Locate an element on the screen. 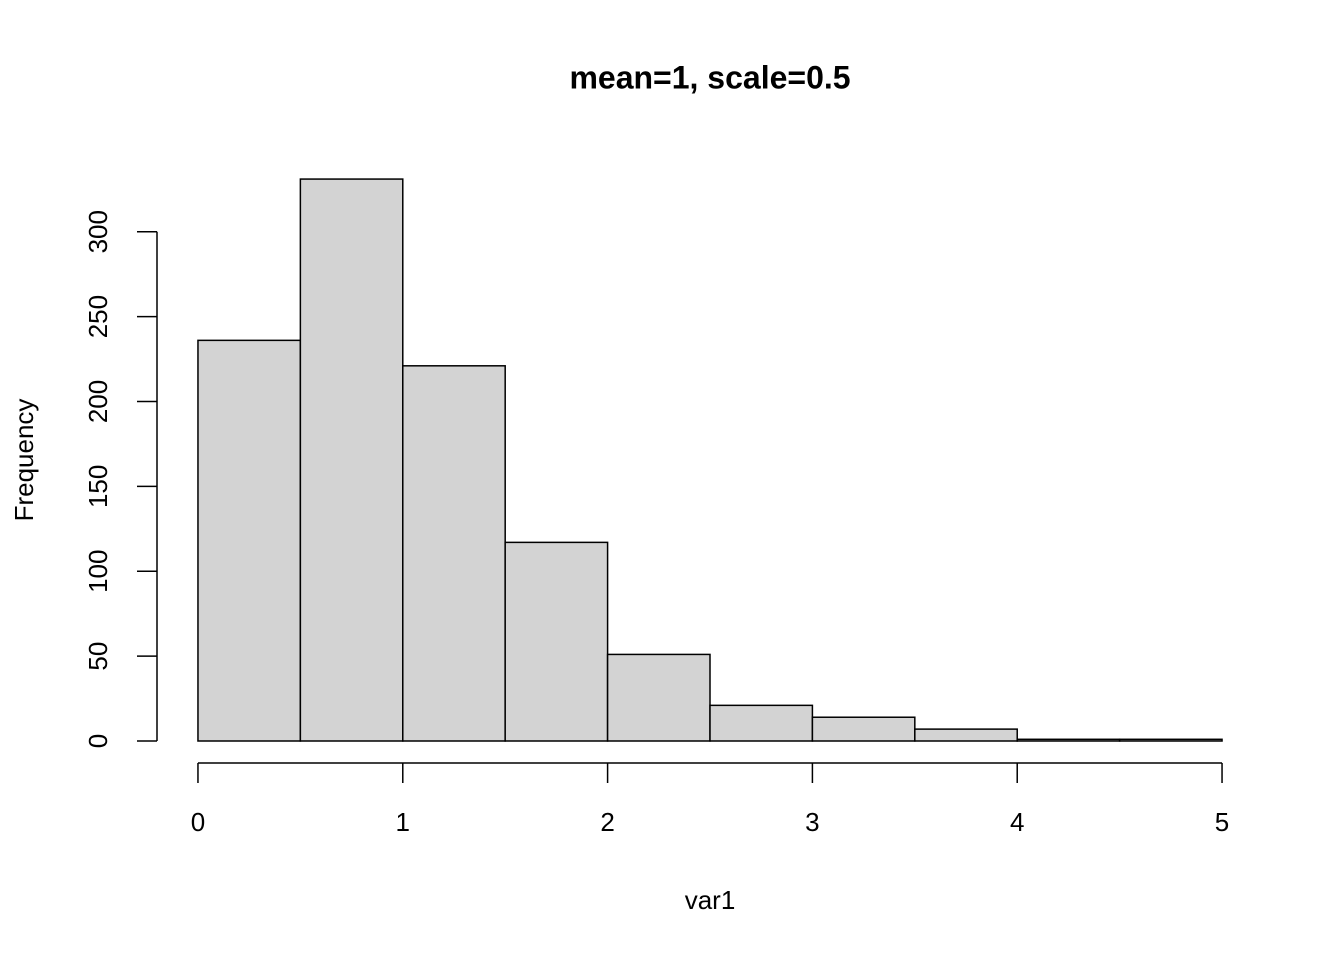 The width and height of the screenshot is (1344, 960). y-tick-label: 300 is located at coordinates (98, 231).